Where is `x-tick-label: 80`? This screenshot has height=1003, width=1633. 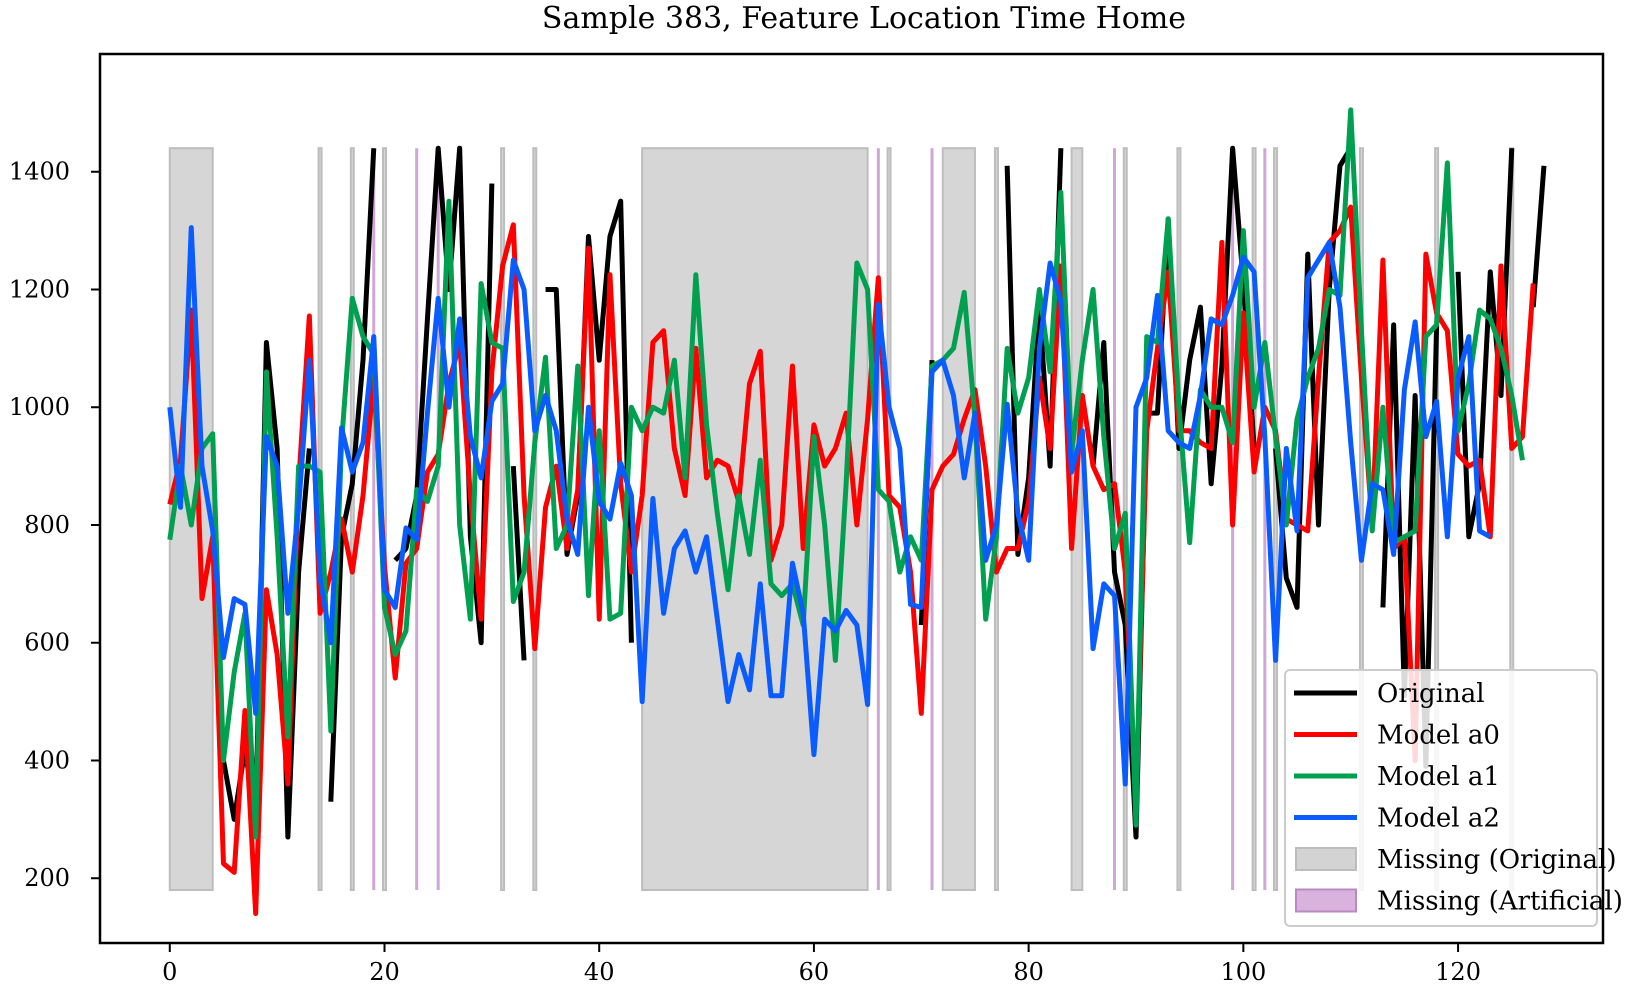
x-tick-label: 80 is located at coordinates (1028, 972).